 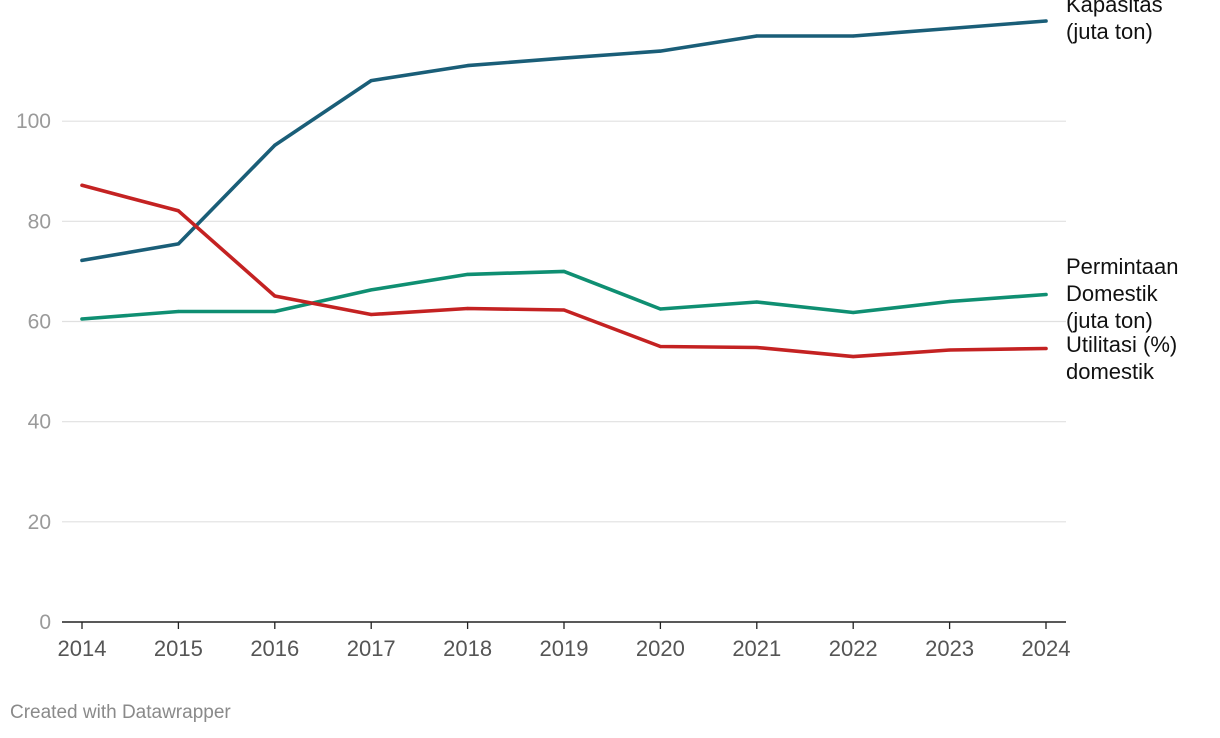 I want to click on series-label-line: Permintaan, so click(x=1122, y=266).